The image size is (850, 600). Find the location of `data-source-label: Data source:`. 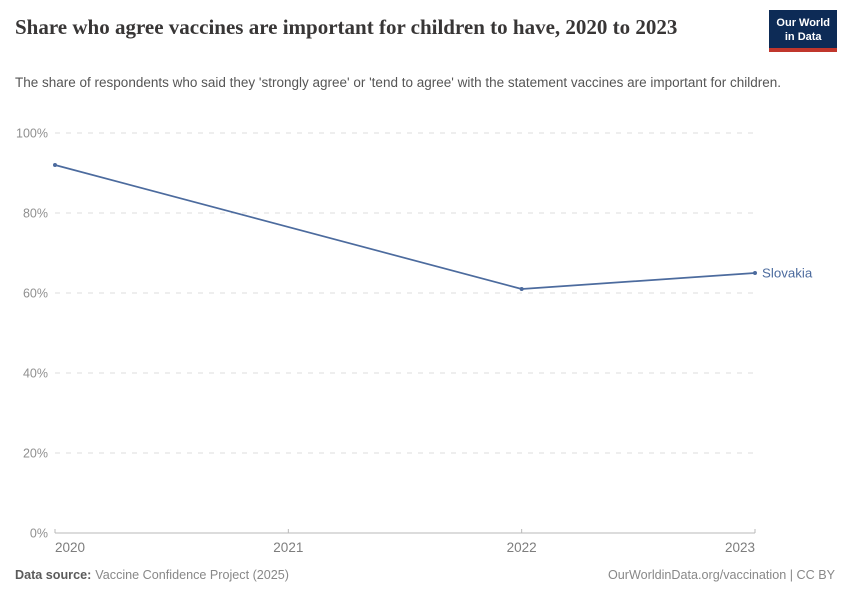

data-source-label: Data source: is located at coordinates (53, 575).